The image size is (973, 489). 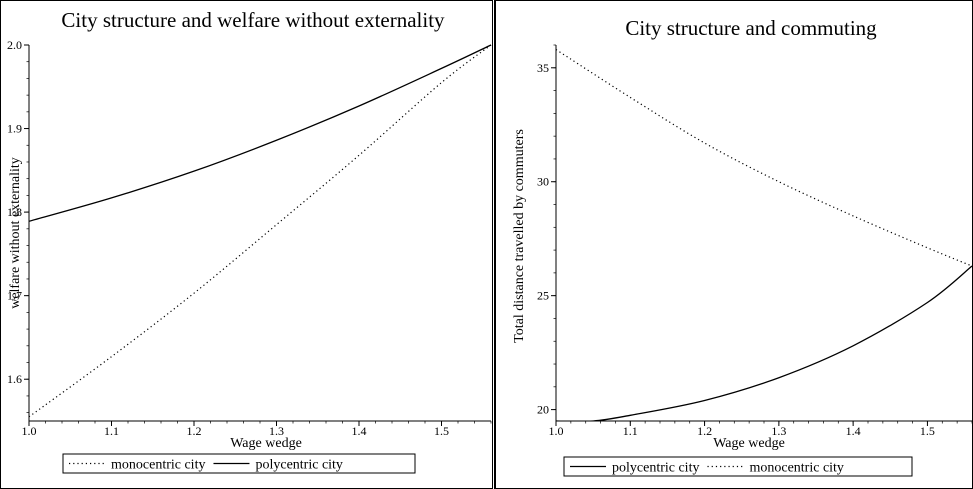 What do you see at coordinates (764, 343) in the screenshot?
I see `series-line-polycentric-city` at bounding box center [764, 343].